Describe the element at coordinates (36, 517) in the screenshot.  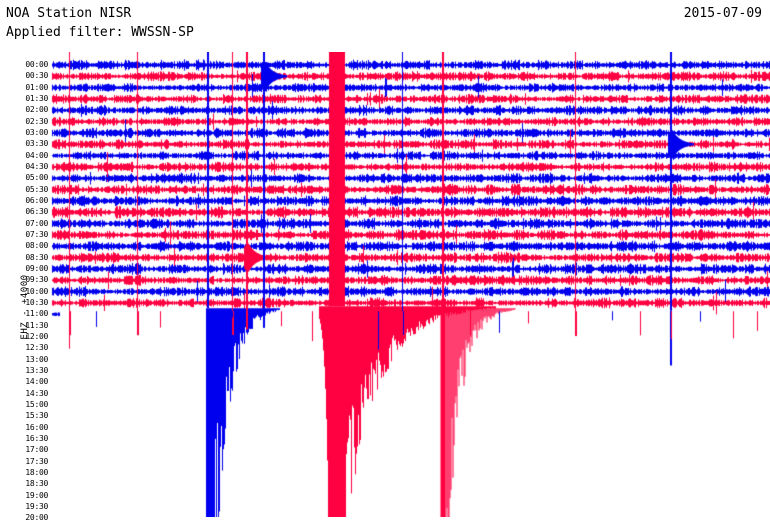
I see `time-tick-2000: 20:00` at that location.